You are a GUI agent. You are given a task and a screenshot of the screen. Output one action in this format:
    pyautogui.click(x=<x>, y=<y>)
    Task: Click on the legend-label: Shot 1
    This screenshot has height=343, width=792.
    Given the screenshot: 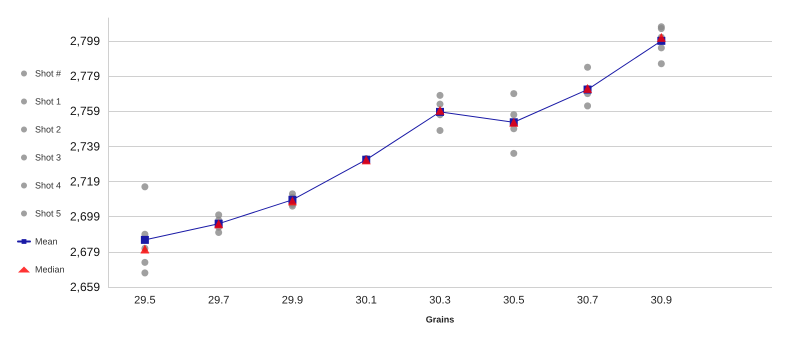 What is the action you would take?
    pyautogui.click(x=48, y=101)
    